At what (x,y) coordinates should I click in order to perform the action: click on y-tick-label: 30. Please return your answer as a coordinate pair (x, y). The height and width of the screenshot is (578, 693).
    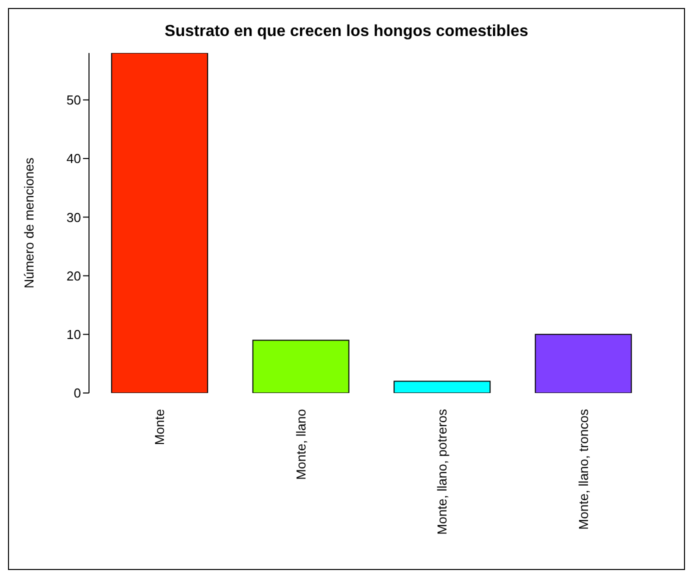
    Looking at the image, I should click on (73, 217).